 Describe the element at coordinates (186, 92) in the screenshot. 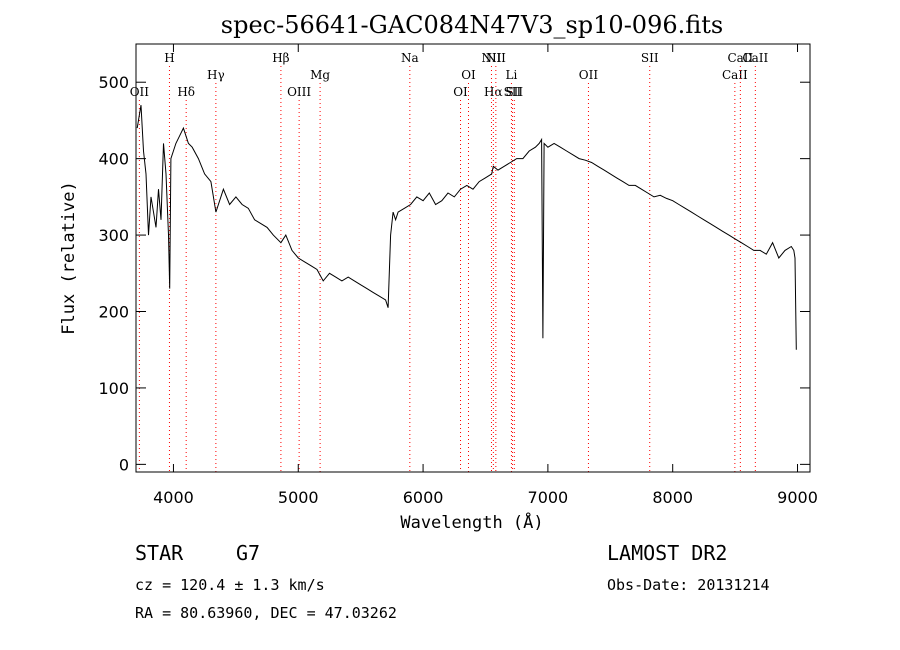

I see `line-marker-label: Hδ` at that location.